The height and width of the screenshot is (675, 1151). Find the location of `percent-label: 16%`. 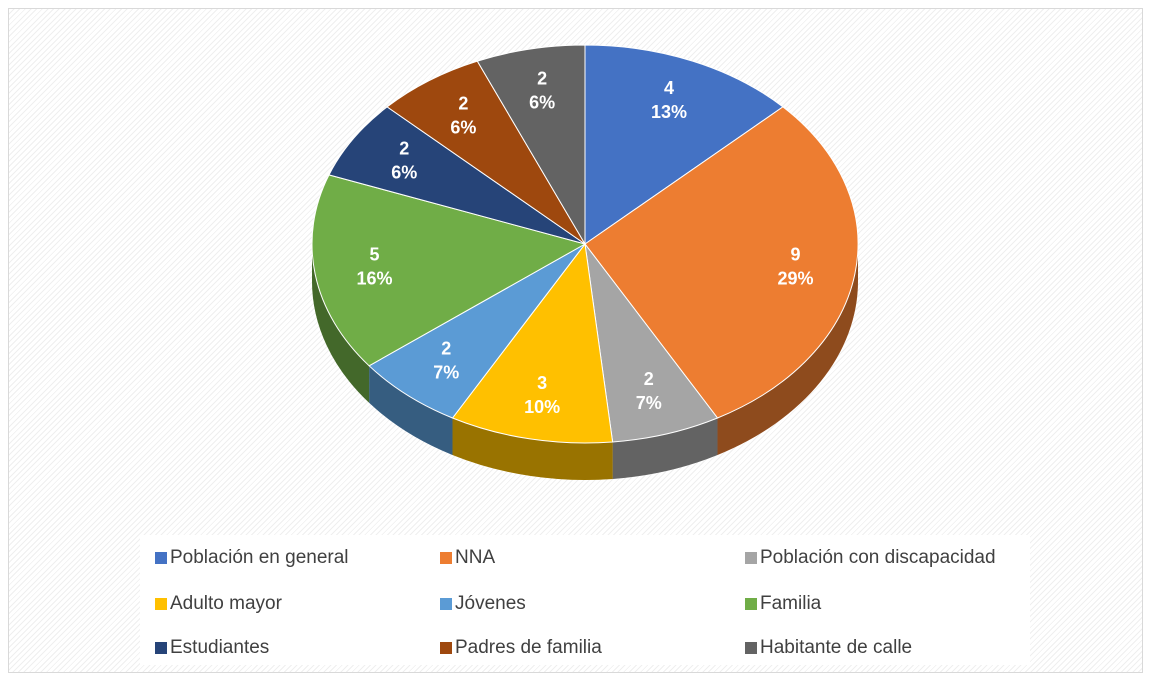

percent-label: 16% is located at coordinates (374, 278).